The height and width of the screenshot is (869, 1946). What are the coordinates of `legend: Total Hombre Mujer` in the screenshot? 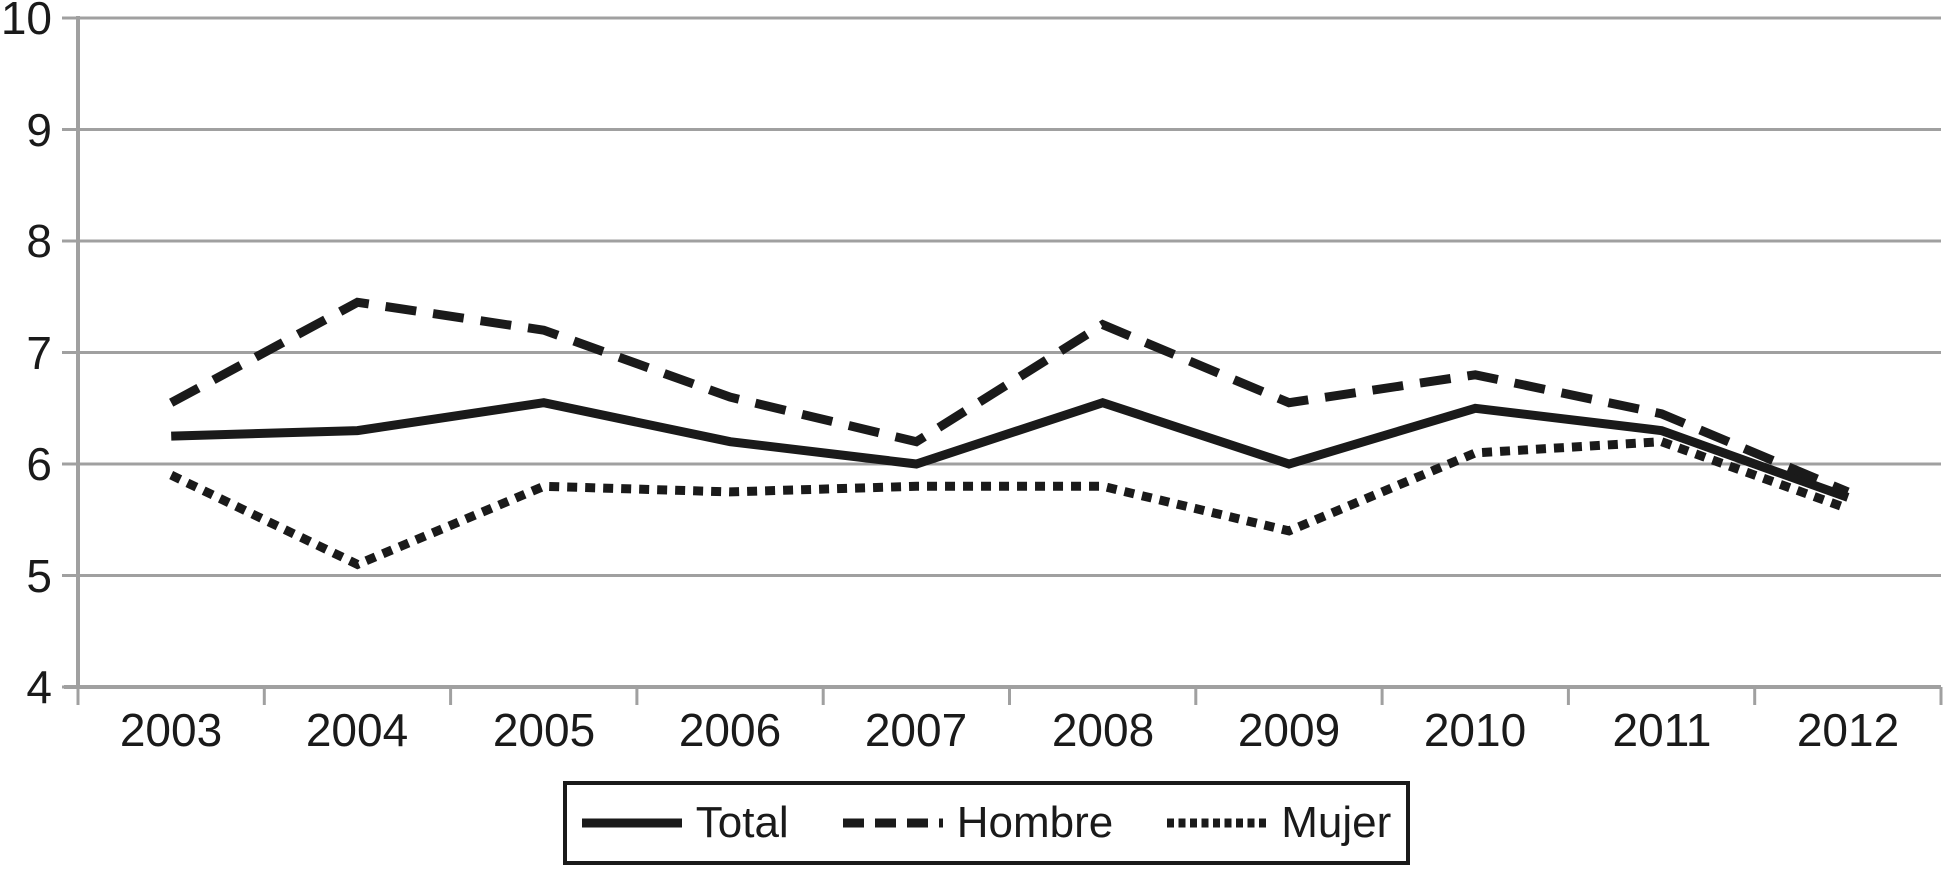 It's located at (986, 823).